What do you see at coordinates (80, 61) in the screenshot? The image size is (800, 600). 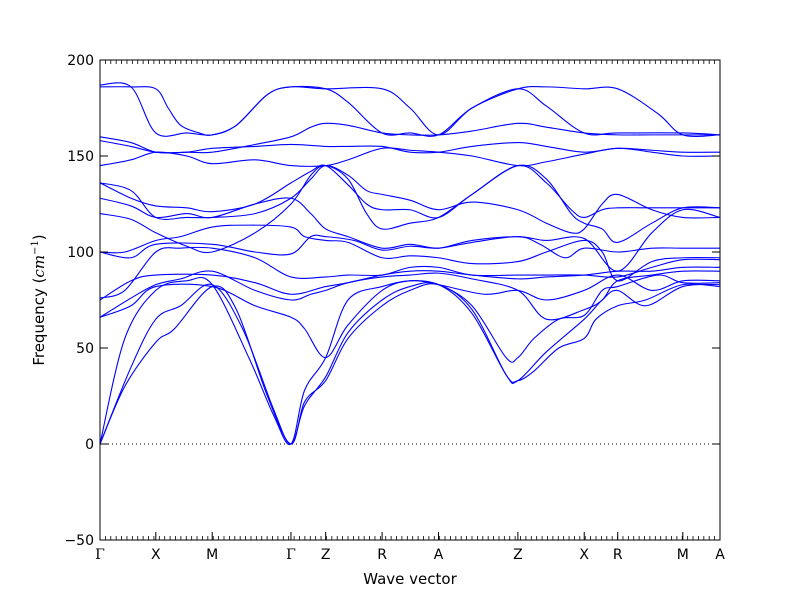 I see `y-tick-label: 200` at bounding box center [80, 61].